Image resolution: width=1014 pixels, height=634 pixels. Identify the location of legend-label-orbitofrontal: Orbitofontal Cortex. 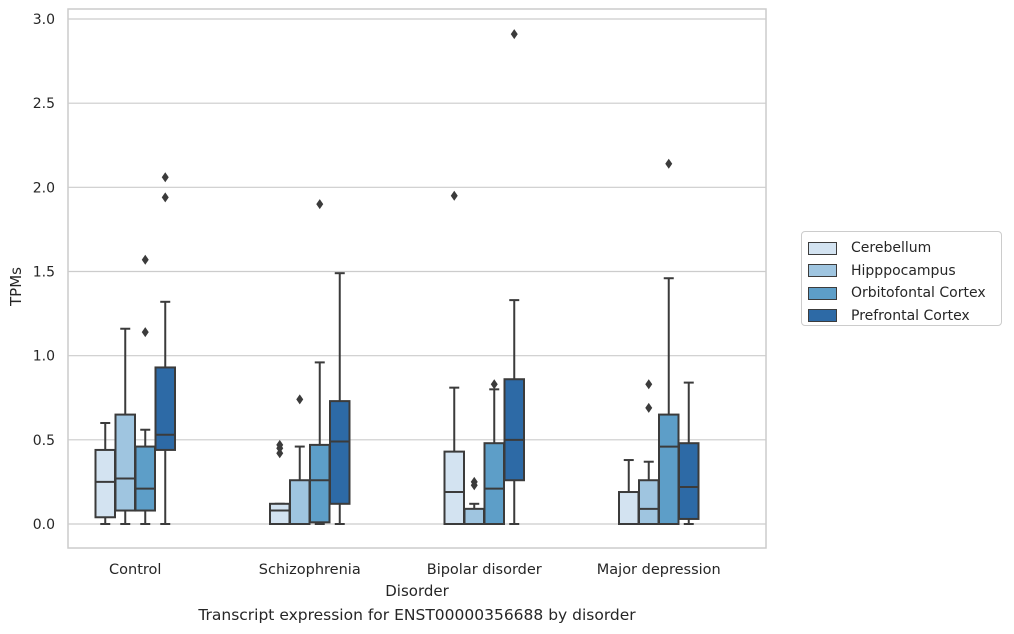
(918, 293).